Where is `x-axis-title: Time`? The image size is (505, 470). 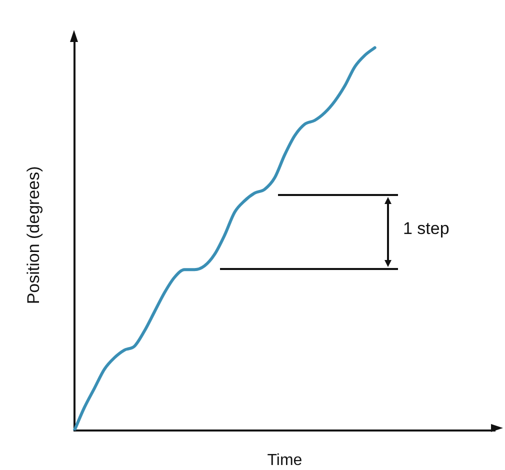 x-axis-title: Time is located at coordinates (284, 460).